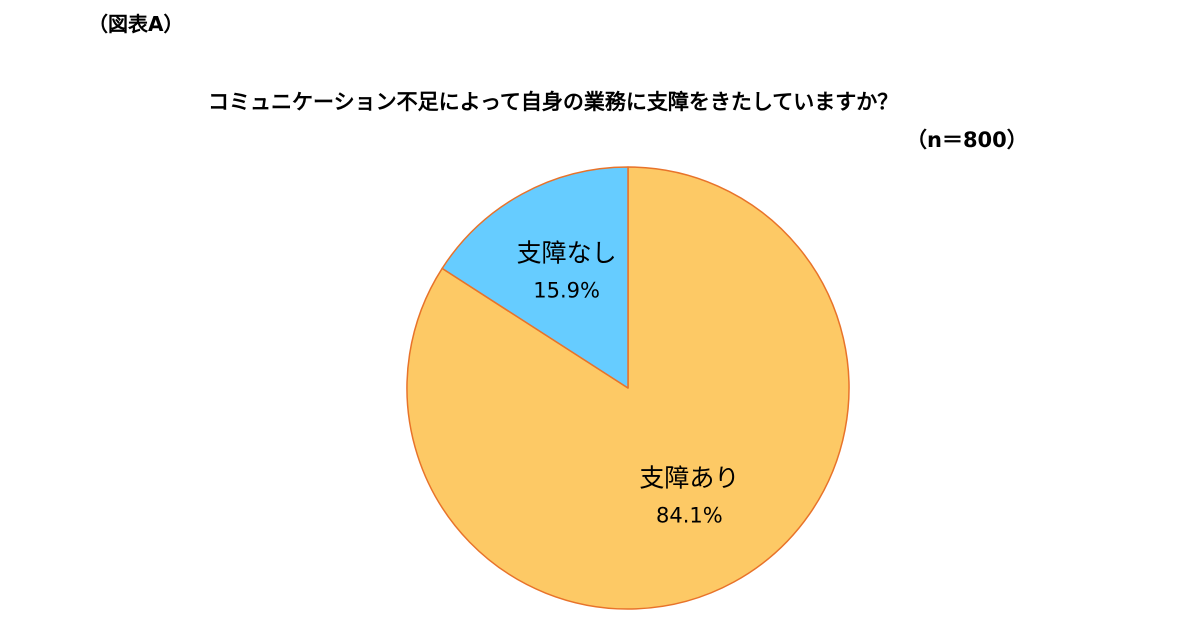 This screenshot has height=630, width=1200. Describe the element at coordinates (967, 140) in the screenshot. I see `sample-size-label: （n＝800）` at that location.